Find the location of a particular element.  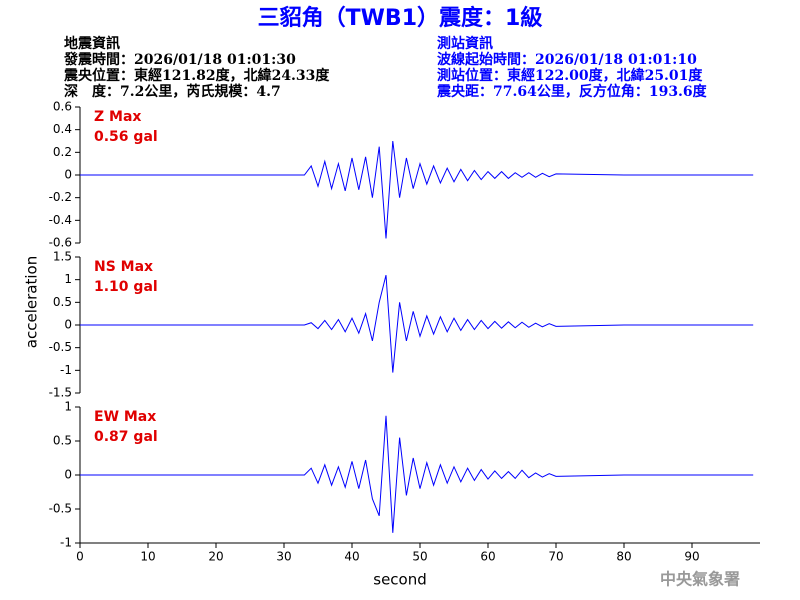

y-tick-label: 0.6 is located at coordinates (62, 107).